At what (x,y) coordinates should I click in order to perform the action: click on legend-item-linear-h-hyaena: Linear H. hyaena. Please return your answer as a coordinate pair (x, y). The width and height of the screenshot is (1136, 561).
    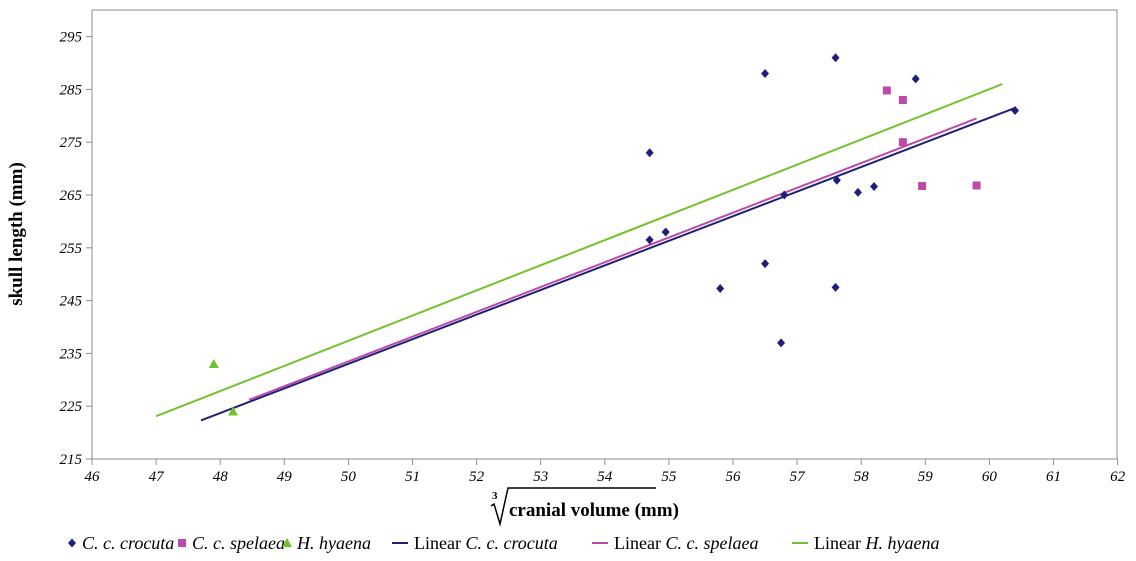
    Looking at the image, I should click on (865, 543).